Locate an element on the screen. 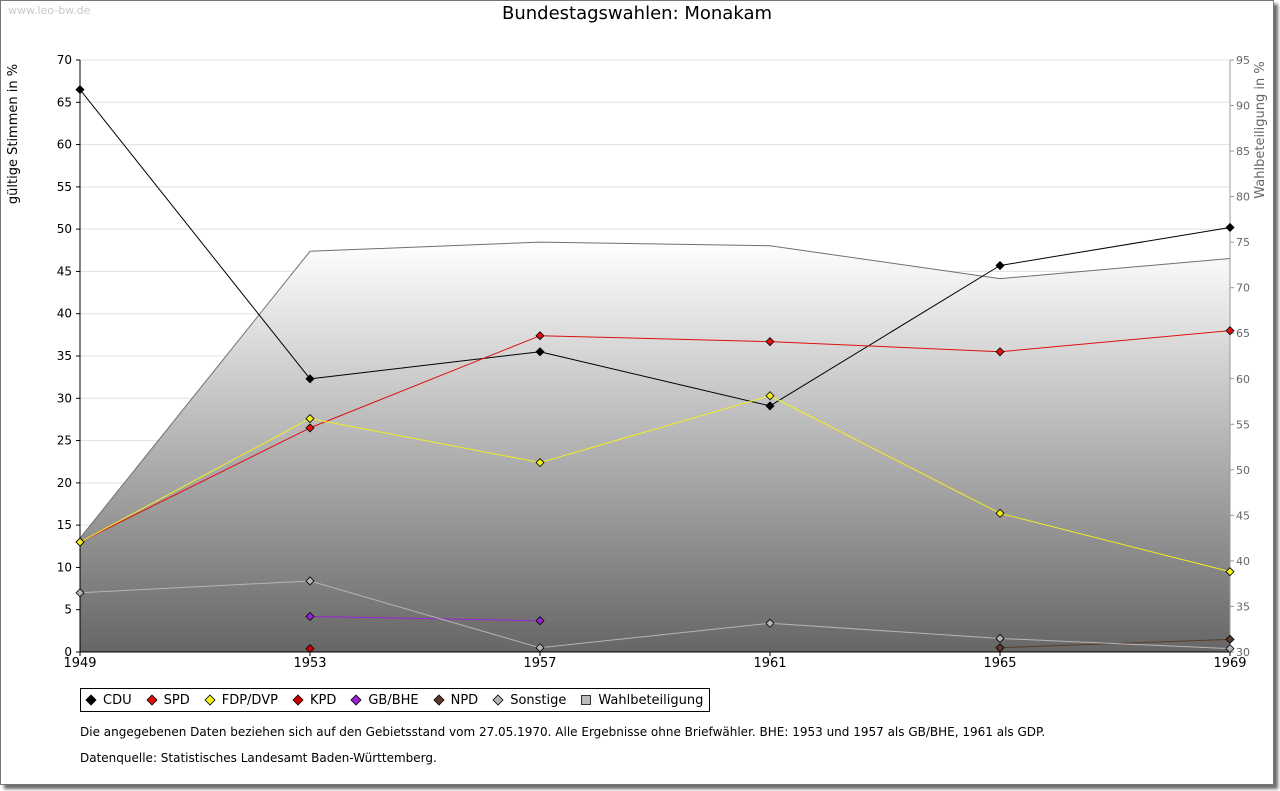 Image resolution: width=1280 pixels, height=791 pixels. marker-spd-1961 is located at coordinates (770, 342).